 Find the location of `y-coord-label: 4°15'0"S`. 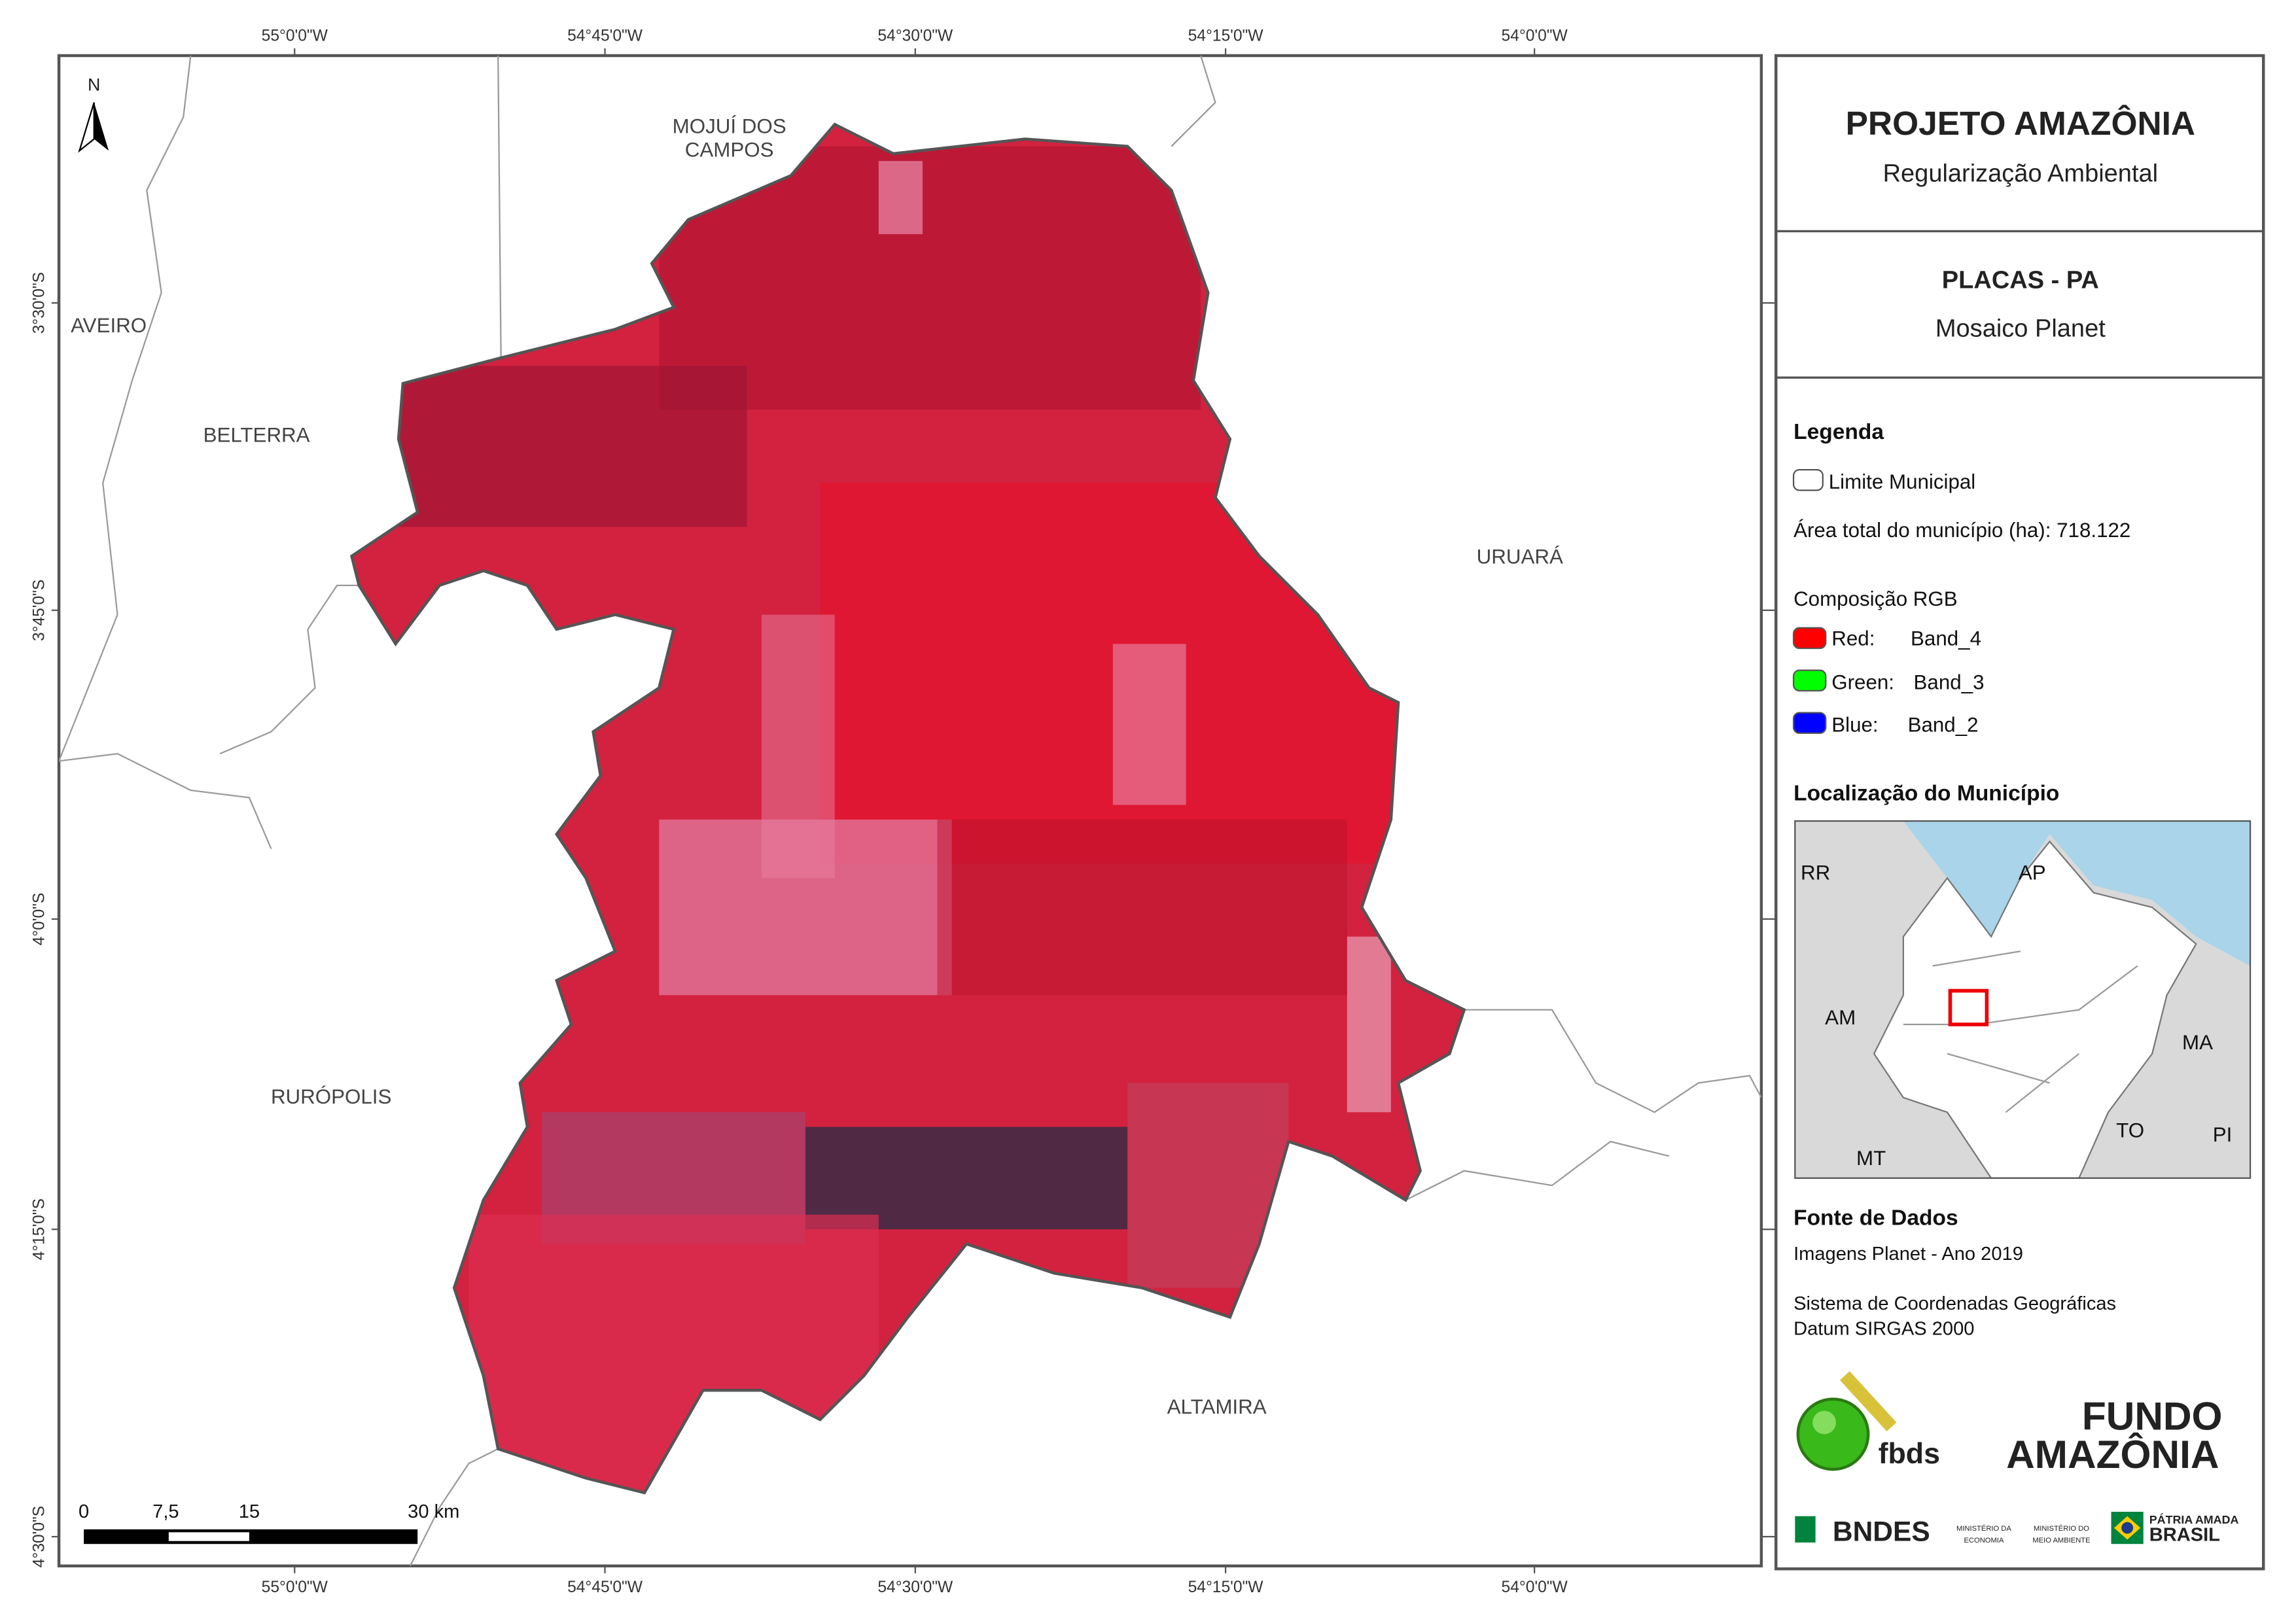

y-coord-label: 4°15'0"S is located at coordinates (39, 1229).